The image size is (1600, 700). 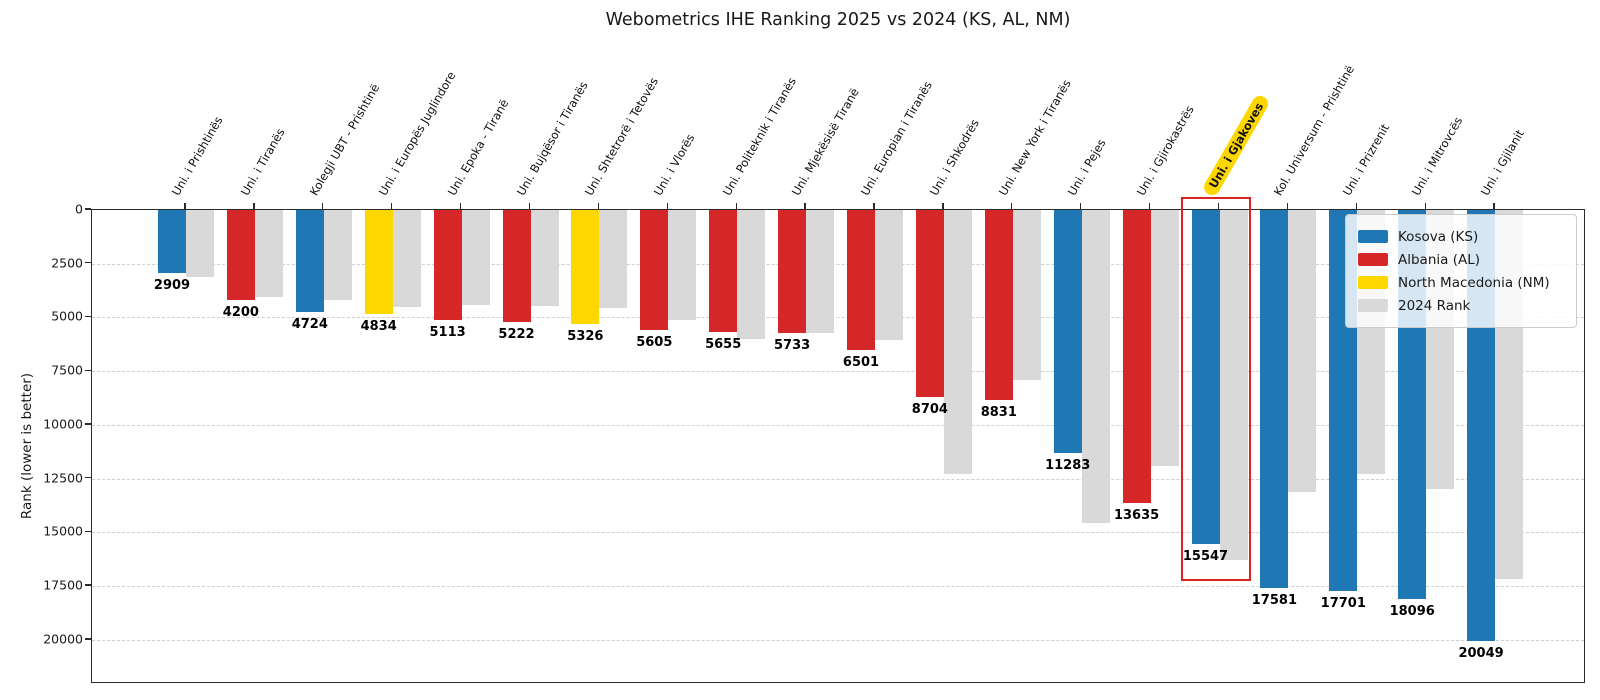 I want to click on legend-row-1: Albania (AL), so click(x=1461, y=259).